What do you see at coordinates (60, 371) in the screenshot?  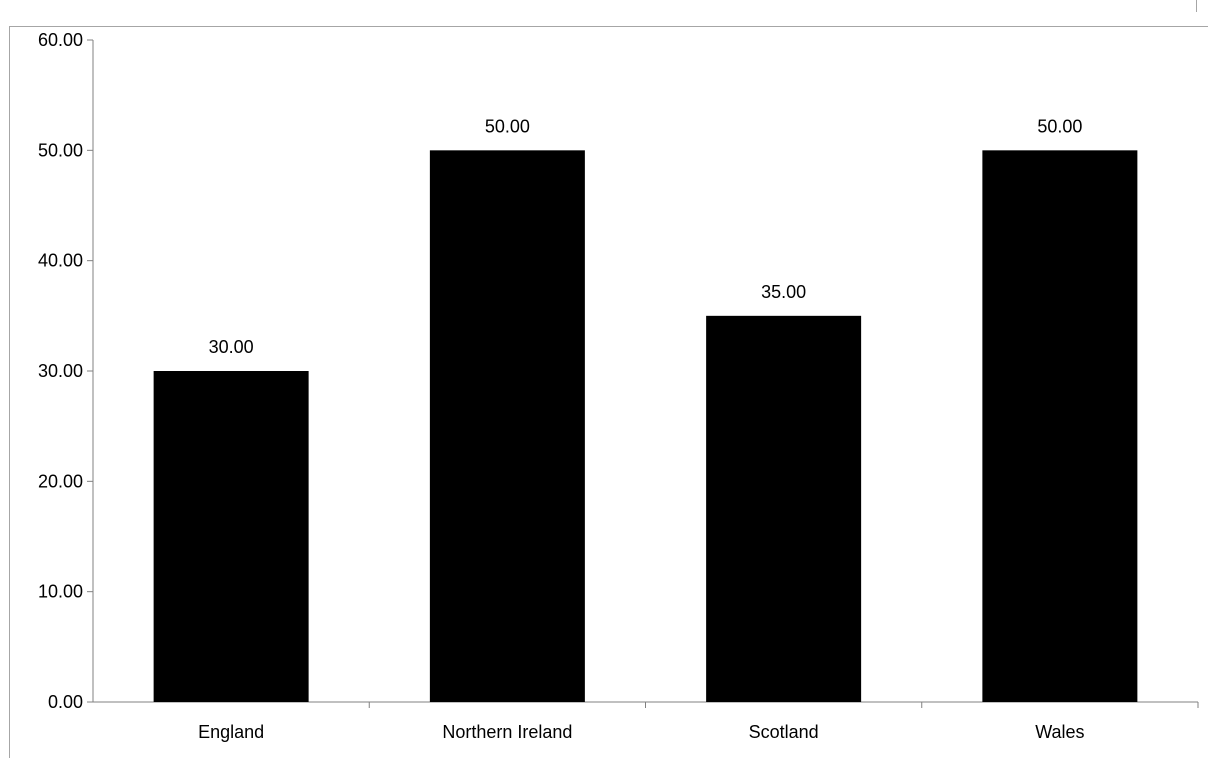 I see `y-tick-label: 30.00` at bounding box center [60, 371].